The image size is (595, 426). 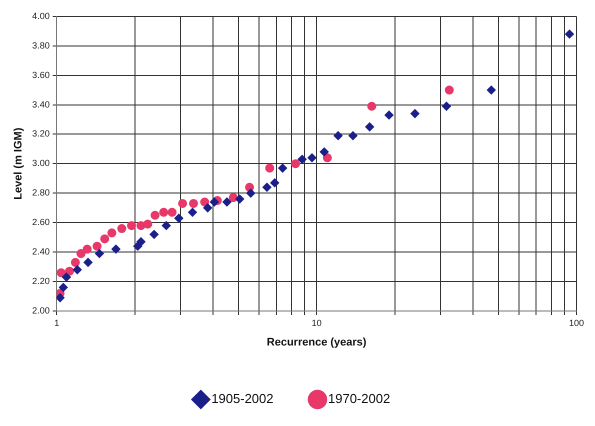 I want to click on y-tick-label: 2.00, so click(x=41, y=310).